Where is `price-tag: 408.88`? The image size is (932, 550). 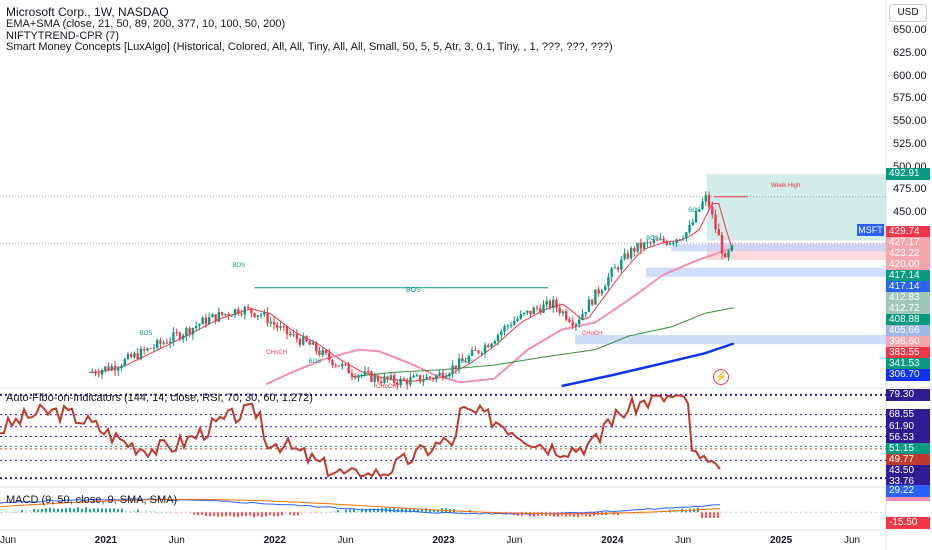
price-tag: 408.88 is located at coordinates (908, 319).